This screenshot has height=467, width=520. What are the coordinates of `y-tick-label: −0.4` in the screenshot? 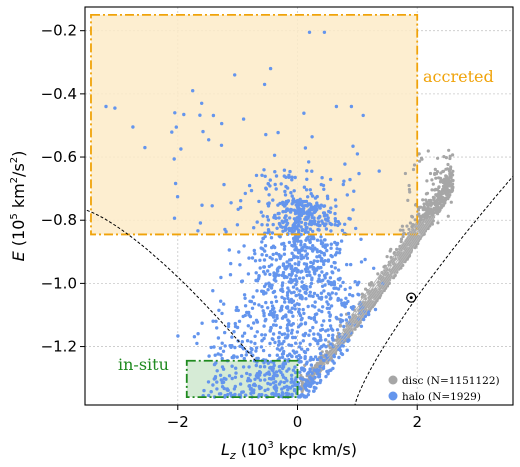 It's located at (59, 94).